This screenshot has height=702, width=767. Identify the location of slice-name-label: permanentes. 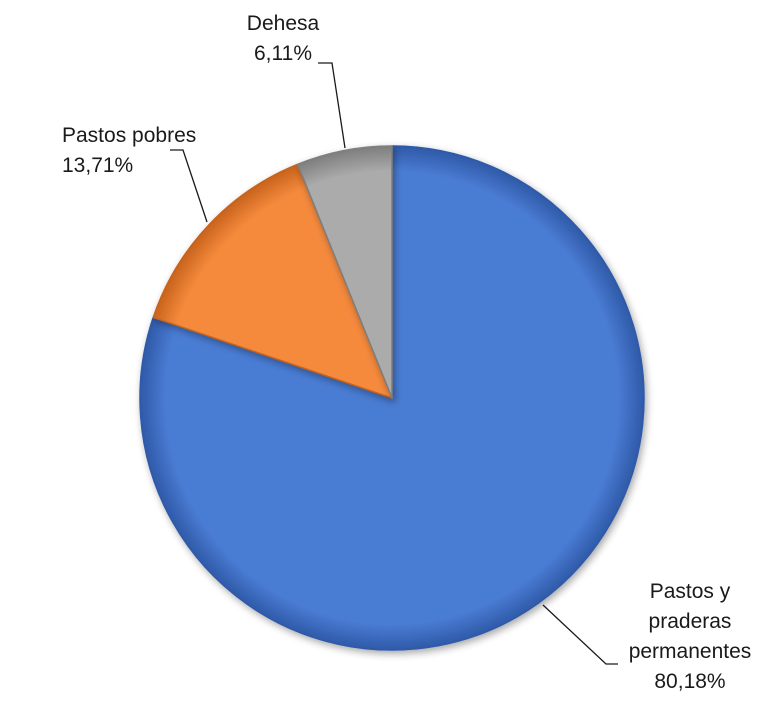
(690, 651).